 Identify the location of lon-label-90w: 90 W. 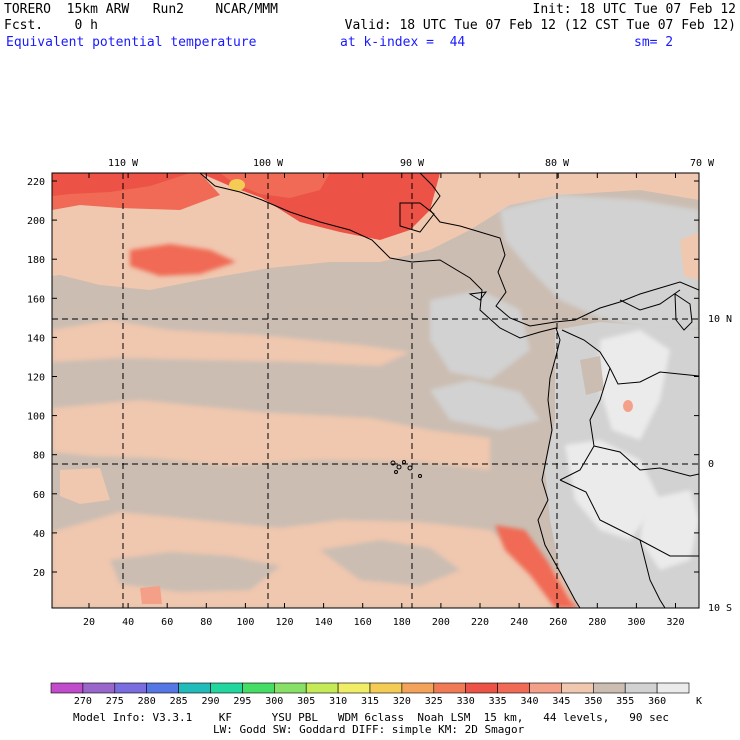
(412, 163).